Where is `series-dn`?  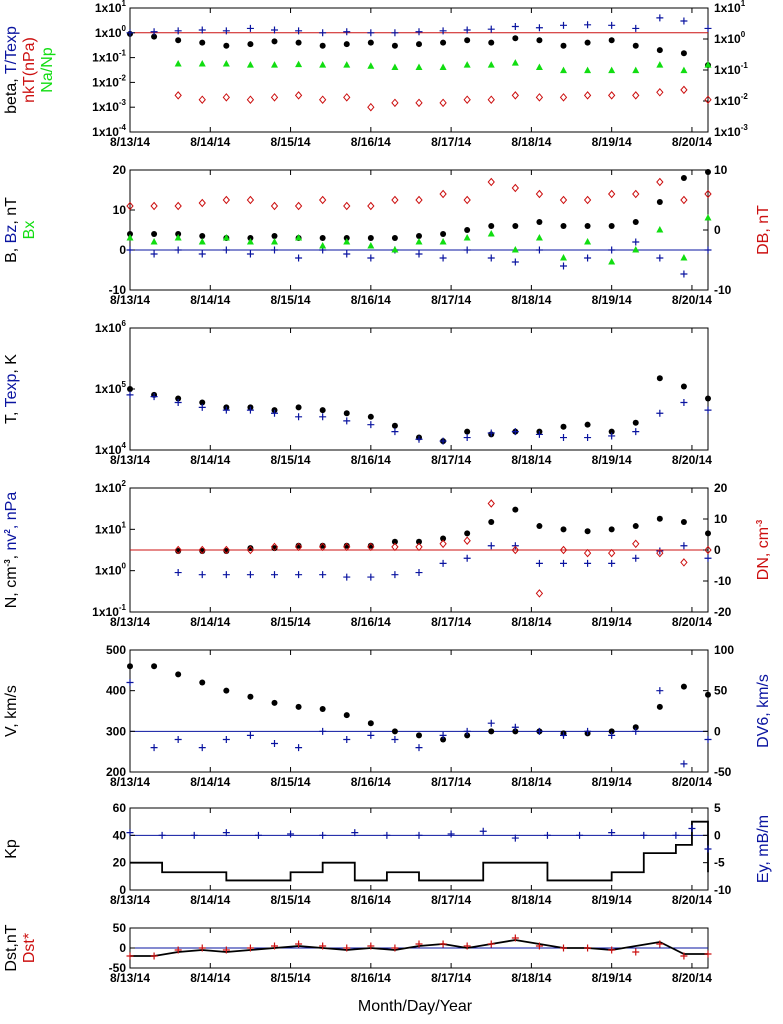
series-dn is located at coordinates (443, 548).